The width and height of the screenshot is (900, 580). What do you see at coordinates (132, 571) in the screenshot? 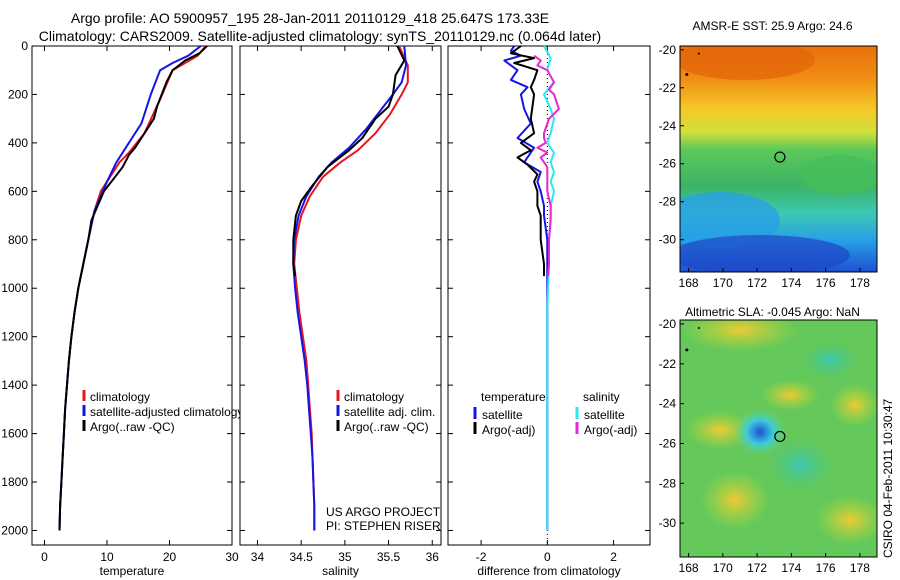
I see `x-axis-label: temperature` at bounding box center [132, 571].